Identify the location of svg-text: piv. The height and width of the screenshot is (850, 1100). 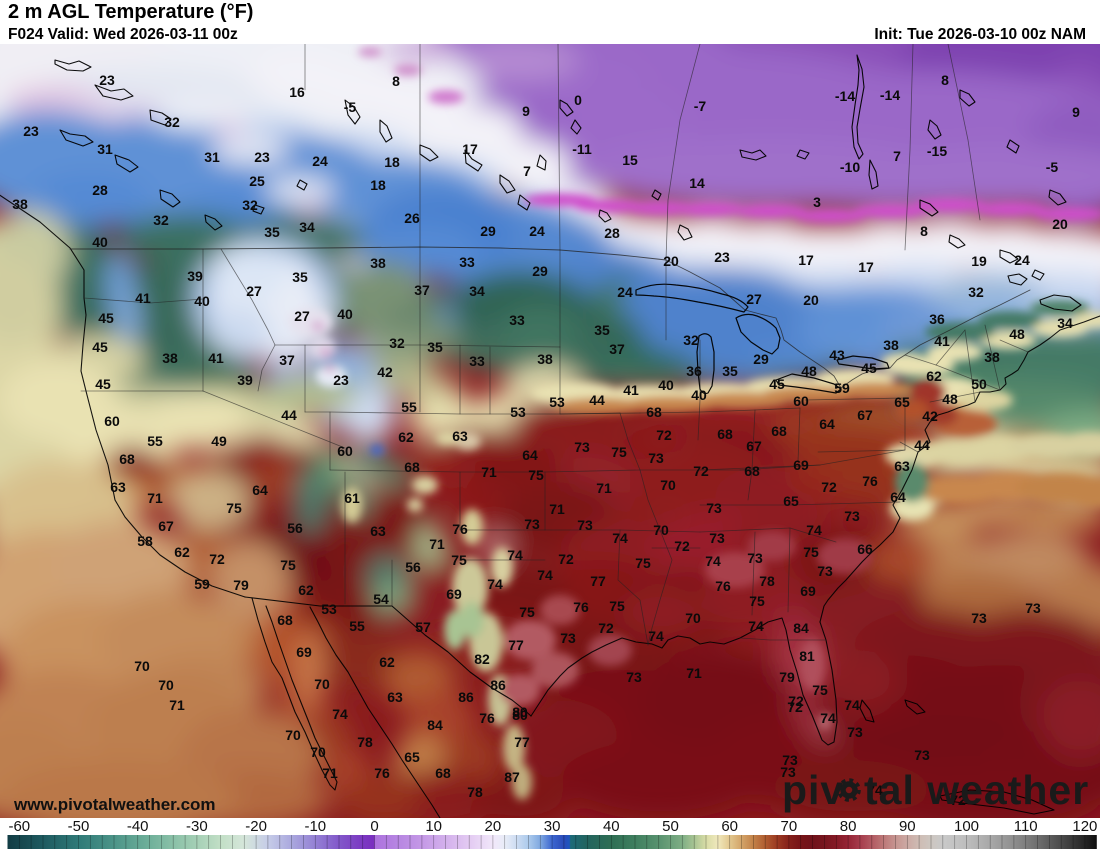
(813, 790).